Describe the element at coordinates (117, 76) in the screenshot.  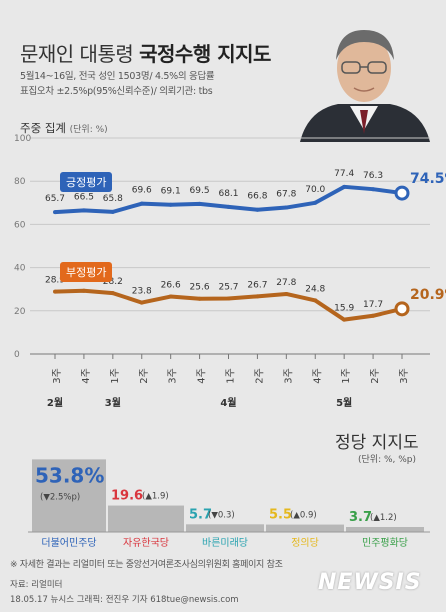
I see `survey-info-line1: 5월14~16일, 전국 성인 1503명/ 4.5%의 응답률` at that location.